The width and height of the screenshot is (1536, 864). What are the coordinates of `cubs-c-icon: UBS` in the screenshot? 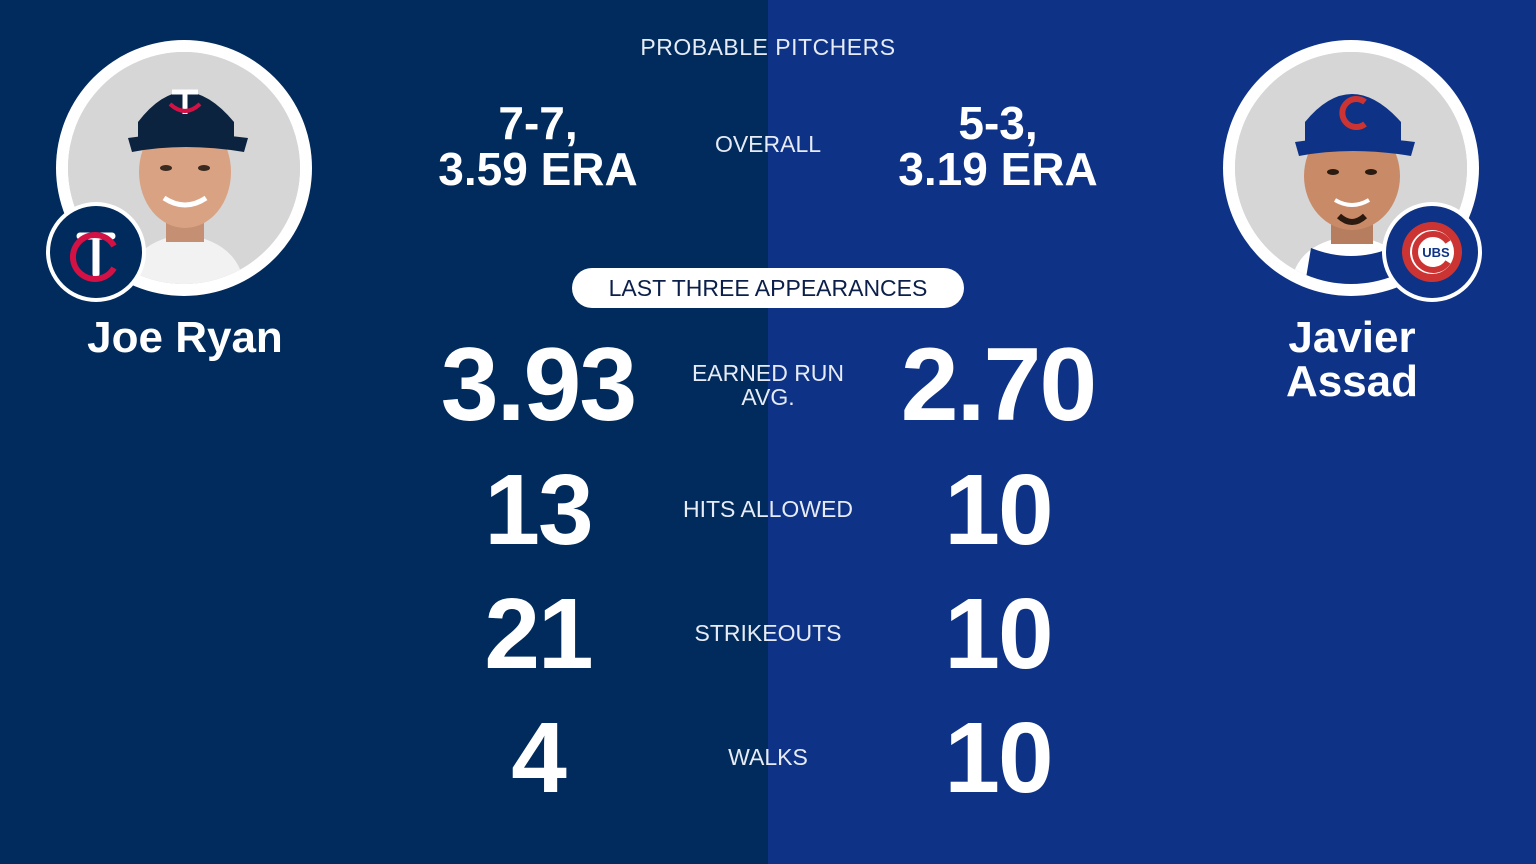 It's located at (1432, 252).